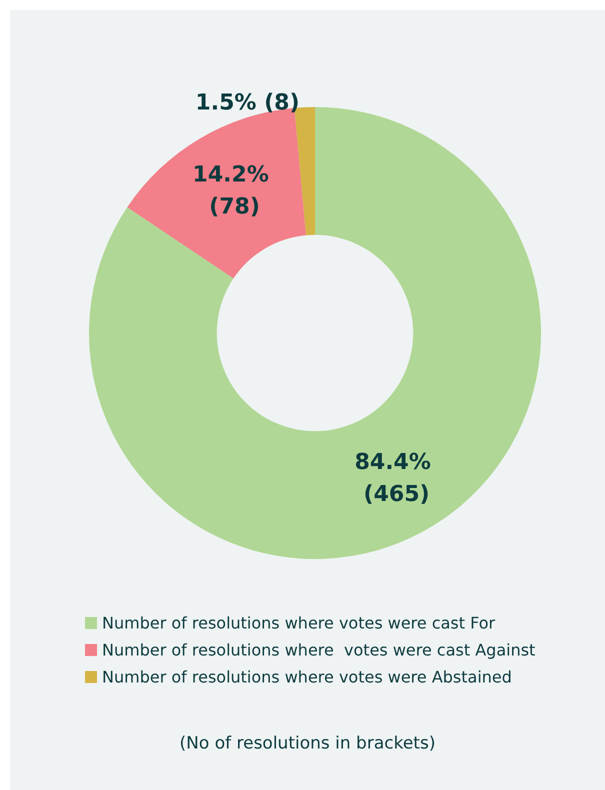 This screenshot has height=790, width=605. I want to click on data-label: 14.2% (78), so click(230, 191).